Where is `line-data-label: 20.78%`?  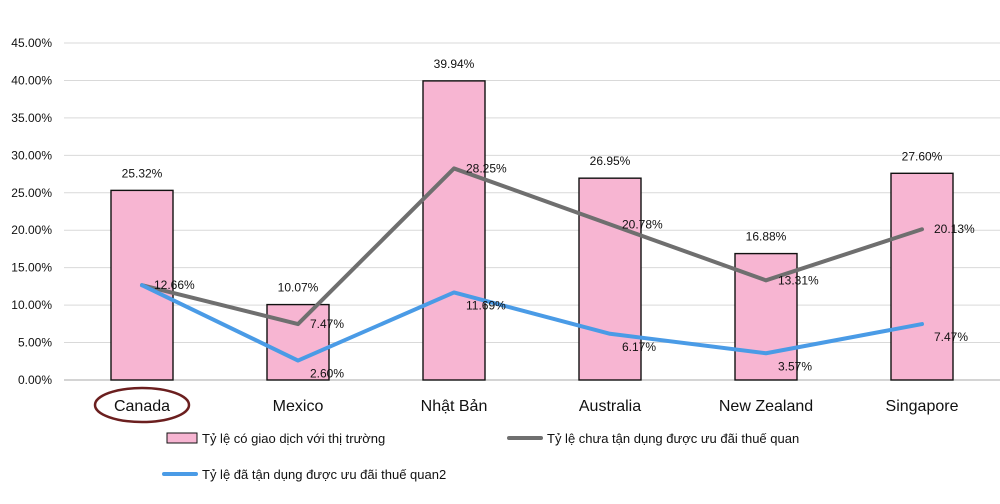 line-data-label: 20.78% is located at coordinates (642, 224).